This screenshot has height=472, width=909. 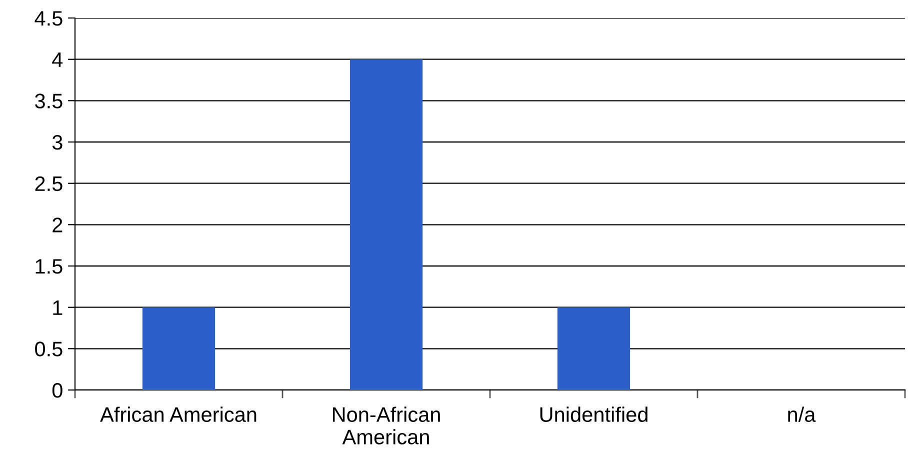 I want to click on y-tick-label: 3, so click(x=57, y=142).